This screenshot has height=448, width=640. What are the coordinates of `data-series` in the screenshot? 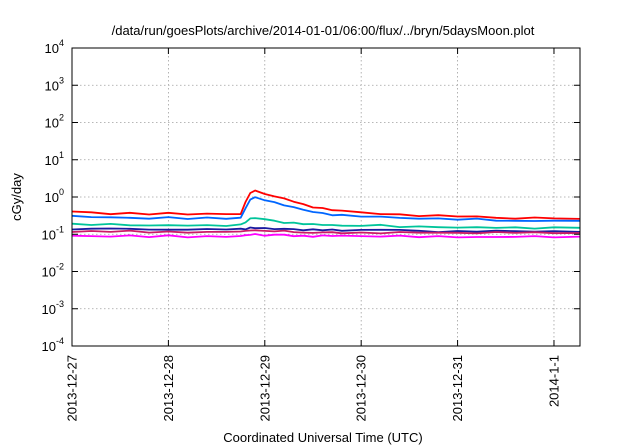 It's located at (326, 214).